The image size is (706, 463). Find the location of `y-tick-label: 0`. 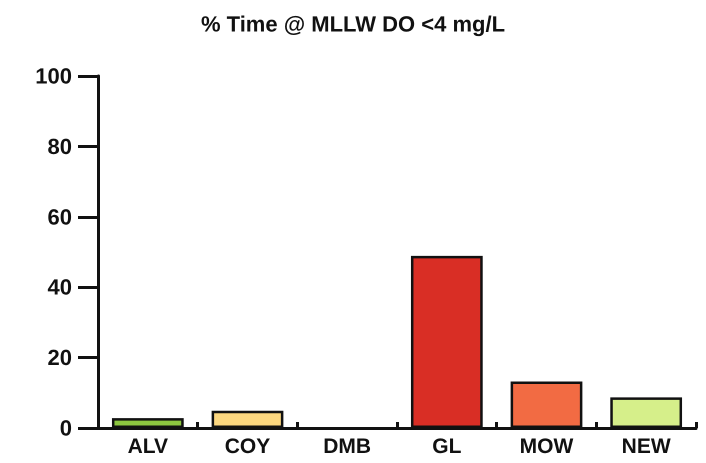

y-tick-label: 0 is located at coordinates (66, 428).